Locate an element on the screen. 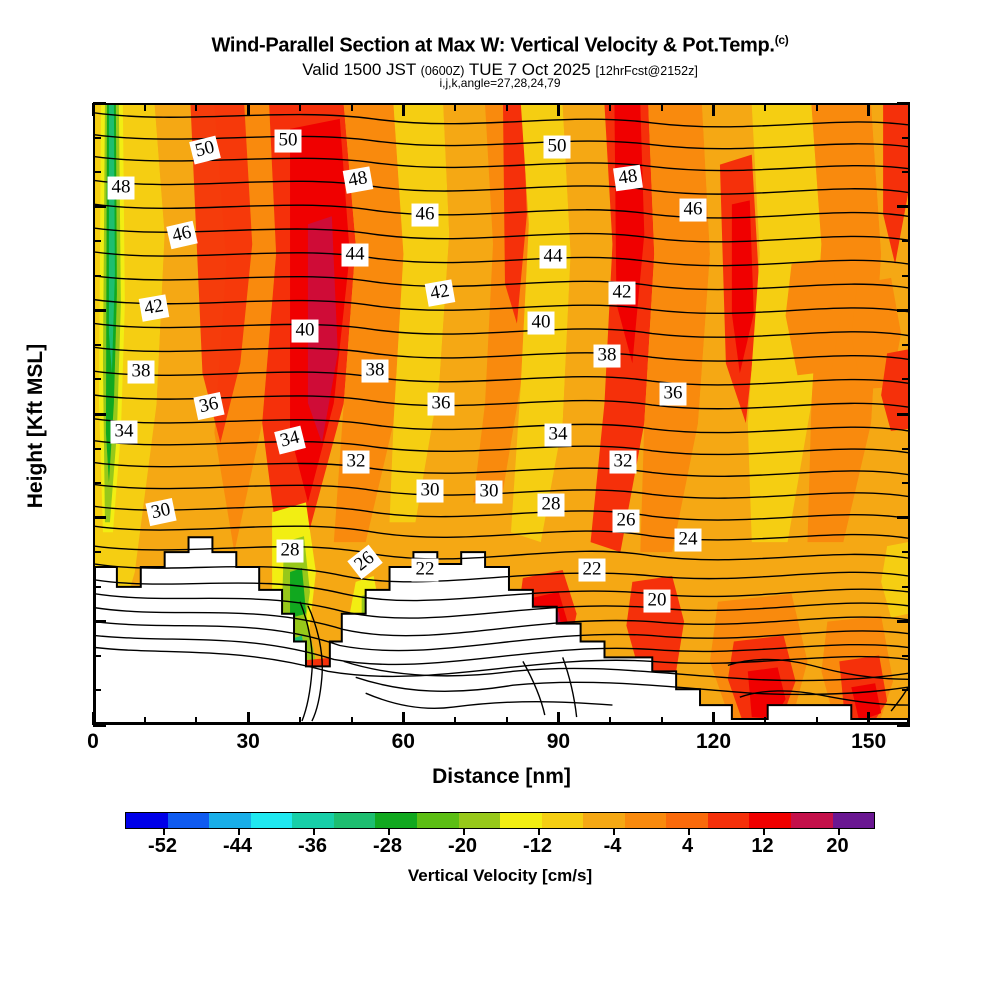 The width and height of the screenshot is (1000, 1000). x-tick-label: 120 is located at coordinates (713, 741).